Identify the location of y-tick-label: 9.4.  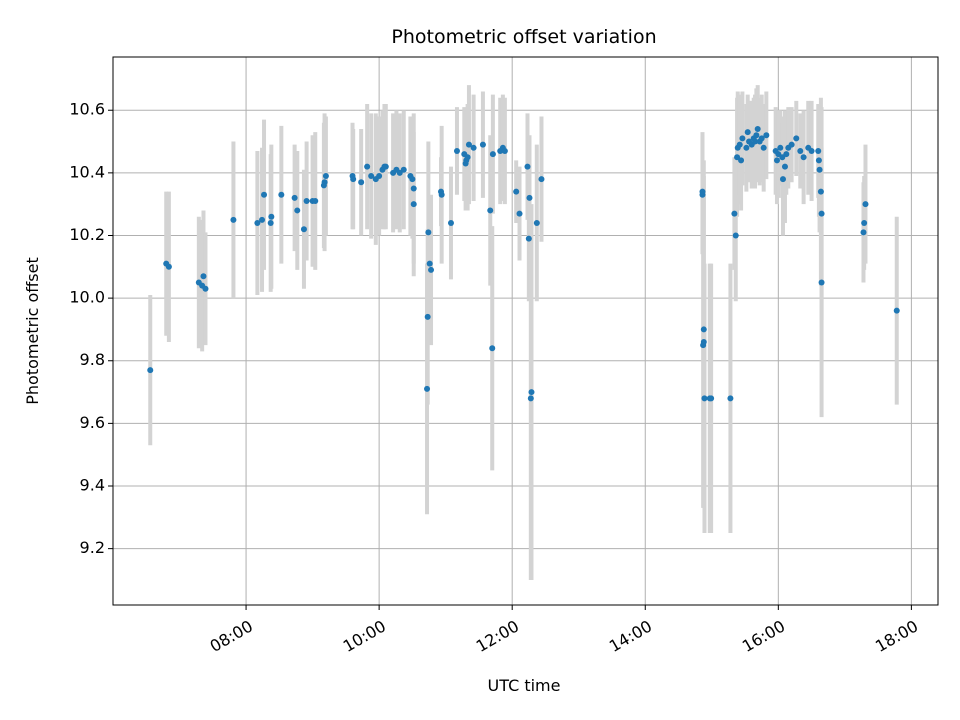
(92, 485).